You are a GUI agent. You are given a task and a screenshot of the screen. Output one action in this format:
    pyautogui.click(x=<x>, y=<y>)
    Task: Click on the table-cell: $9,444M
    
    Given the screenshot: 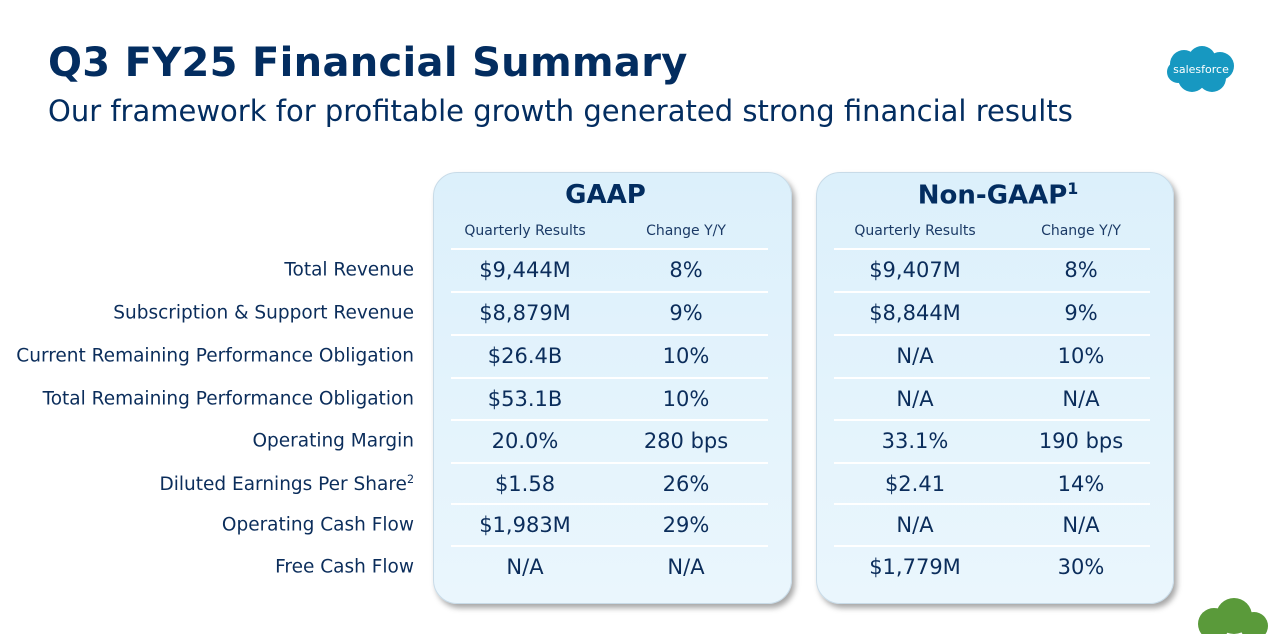 What is the action you would take?
    pyautogui.click(x=525, y=270)
    